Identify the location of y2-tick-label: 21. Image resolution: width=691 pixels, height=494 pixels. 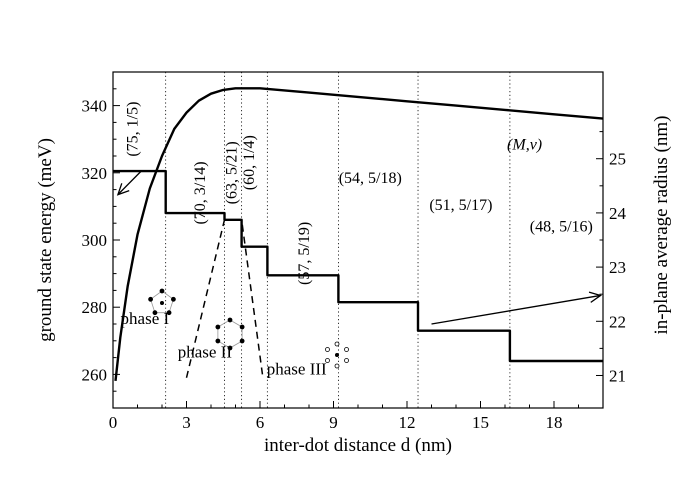
(617, 375).